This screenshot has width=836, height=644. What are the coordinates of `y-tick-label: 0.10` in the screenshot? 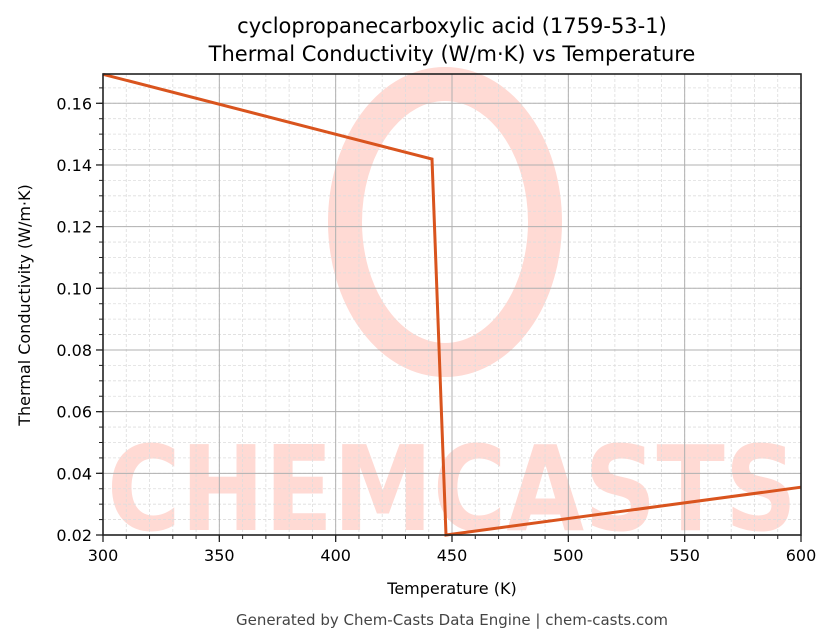 It's located at (74, 288).